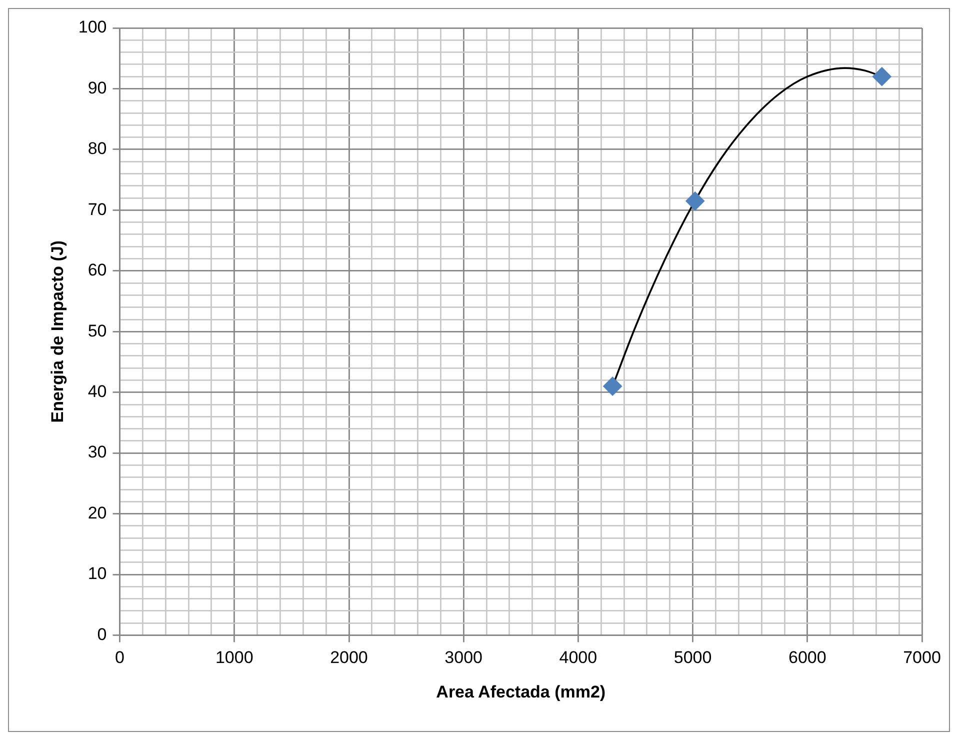  Describe the element at coordinates (234, 658) in the screenshot. I see `x-tick-label: 1000` at that location.